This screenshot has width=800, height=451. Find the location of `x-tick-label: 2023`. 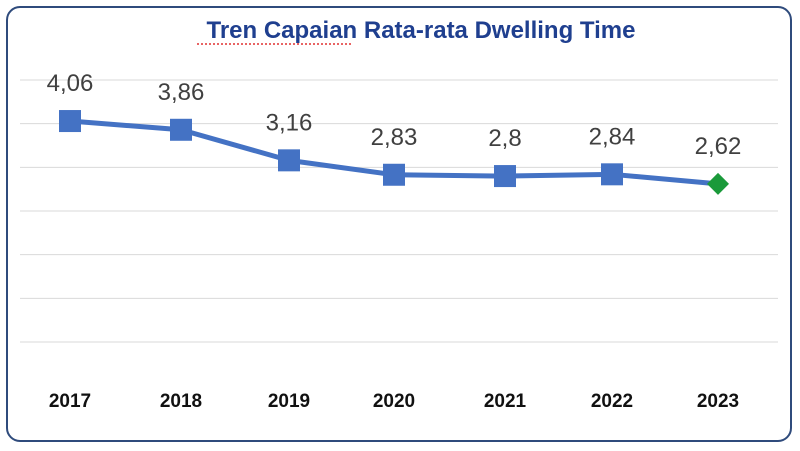

x-tick-label: 2023 is located at coordinates (718, 401).